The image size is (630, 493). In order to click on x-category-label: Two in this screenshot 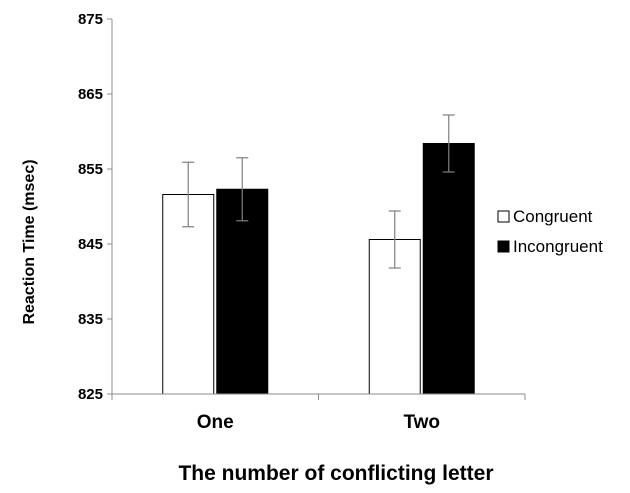, I will do `click(421, 422)`.